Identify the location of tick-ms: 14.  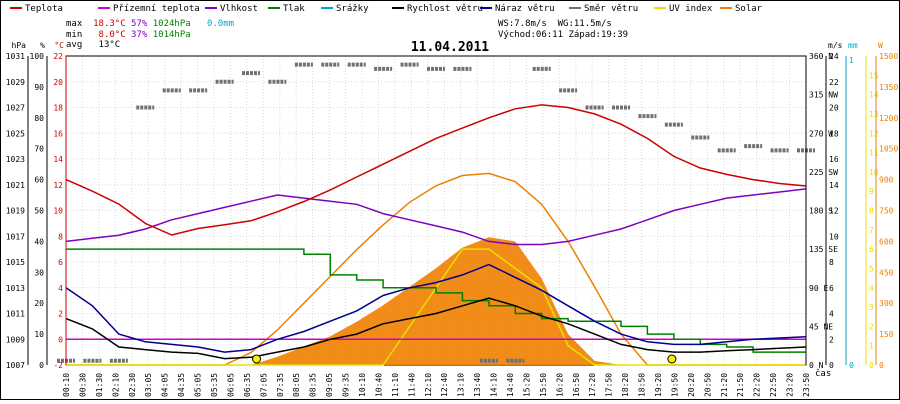
(834, 185).